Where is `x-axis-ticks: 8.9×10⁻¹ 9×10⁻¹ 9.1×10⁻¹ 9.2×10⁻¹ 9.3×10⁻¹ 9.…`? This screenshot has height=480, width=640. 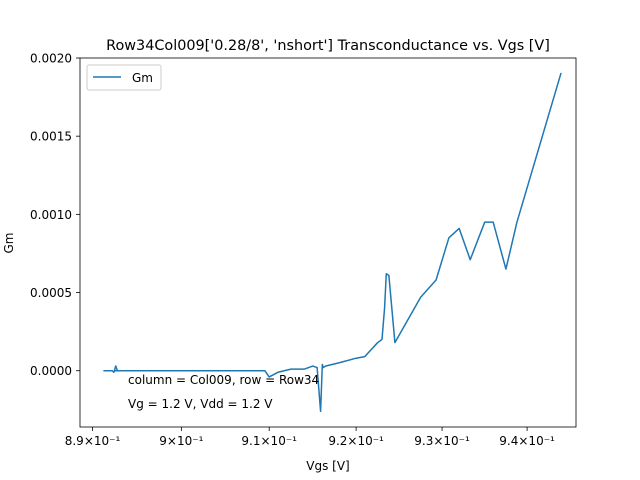 x-axis-ticks: 8.9×10⁻¹ 9×10⁻¹ 9.1×10⁻¹ 9.2×10⁻¹ 9.3×10⁻¹ 9.… is located at coordinates (310, 437).